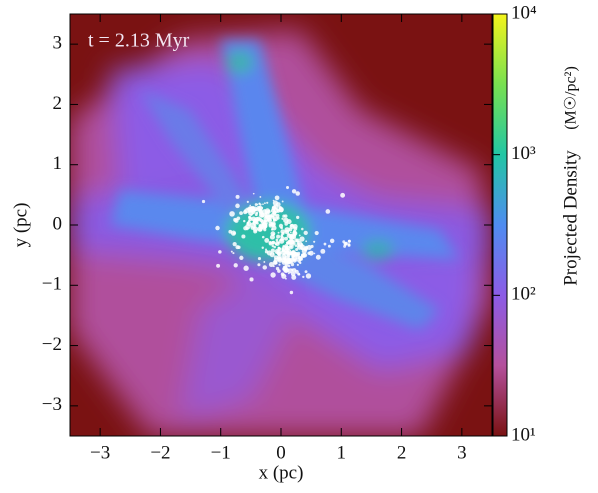  Describe the element at coordinates (523, 434) in the screenshot. I see `colorbar-tick-label: 10¹` at that location.